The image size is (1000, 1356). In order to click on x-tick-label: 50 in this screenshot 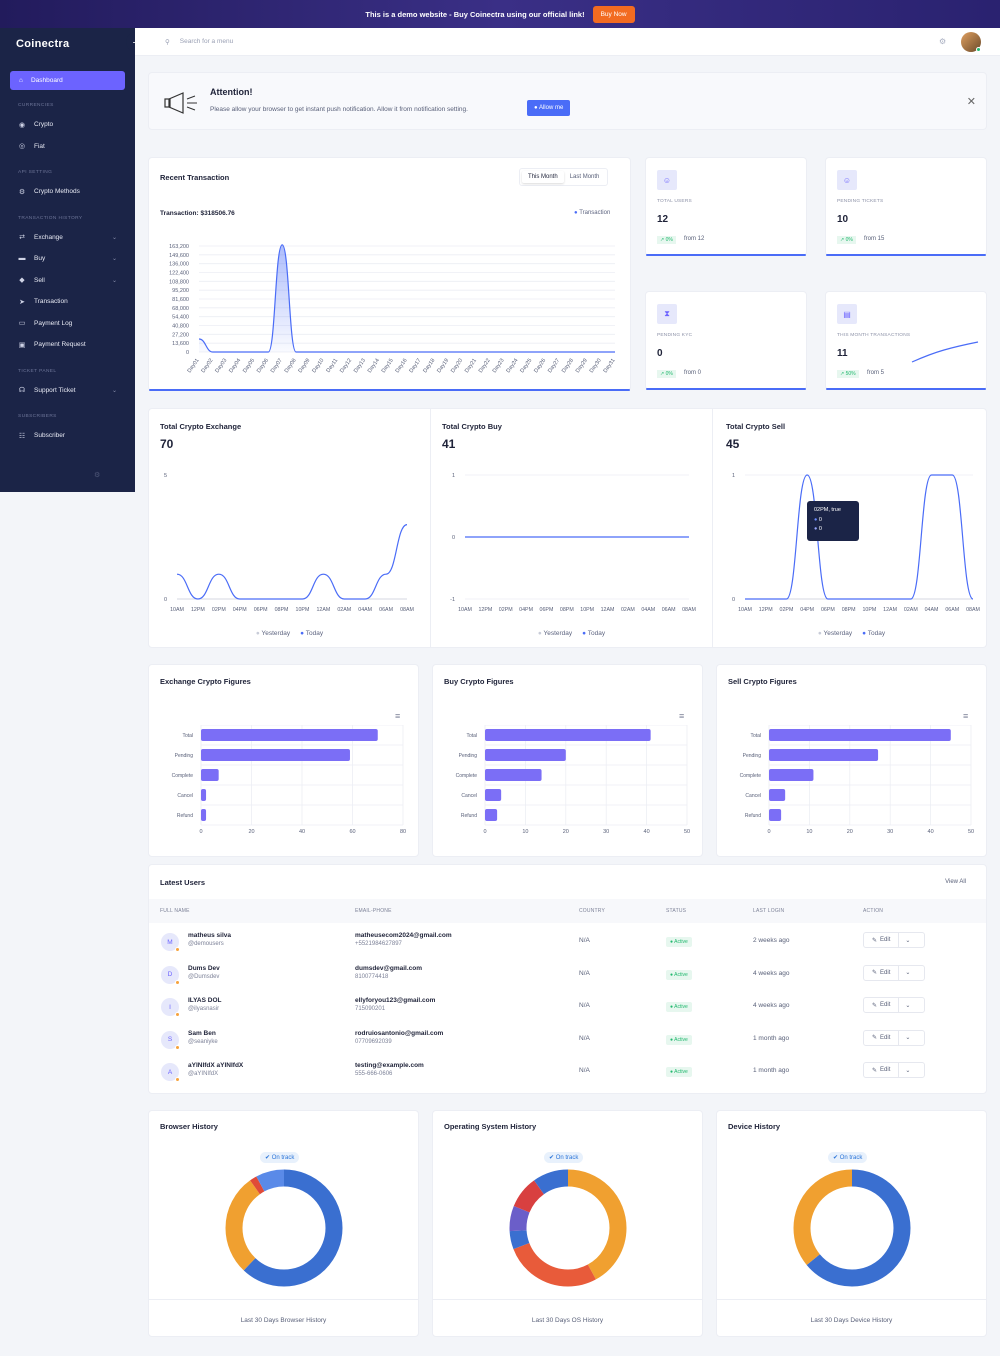, I will do `click(971, 832)`.